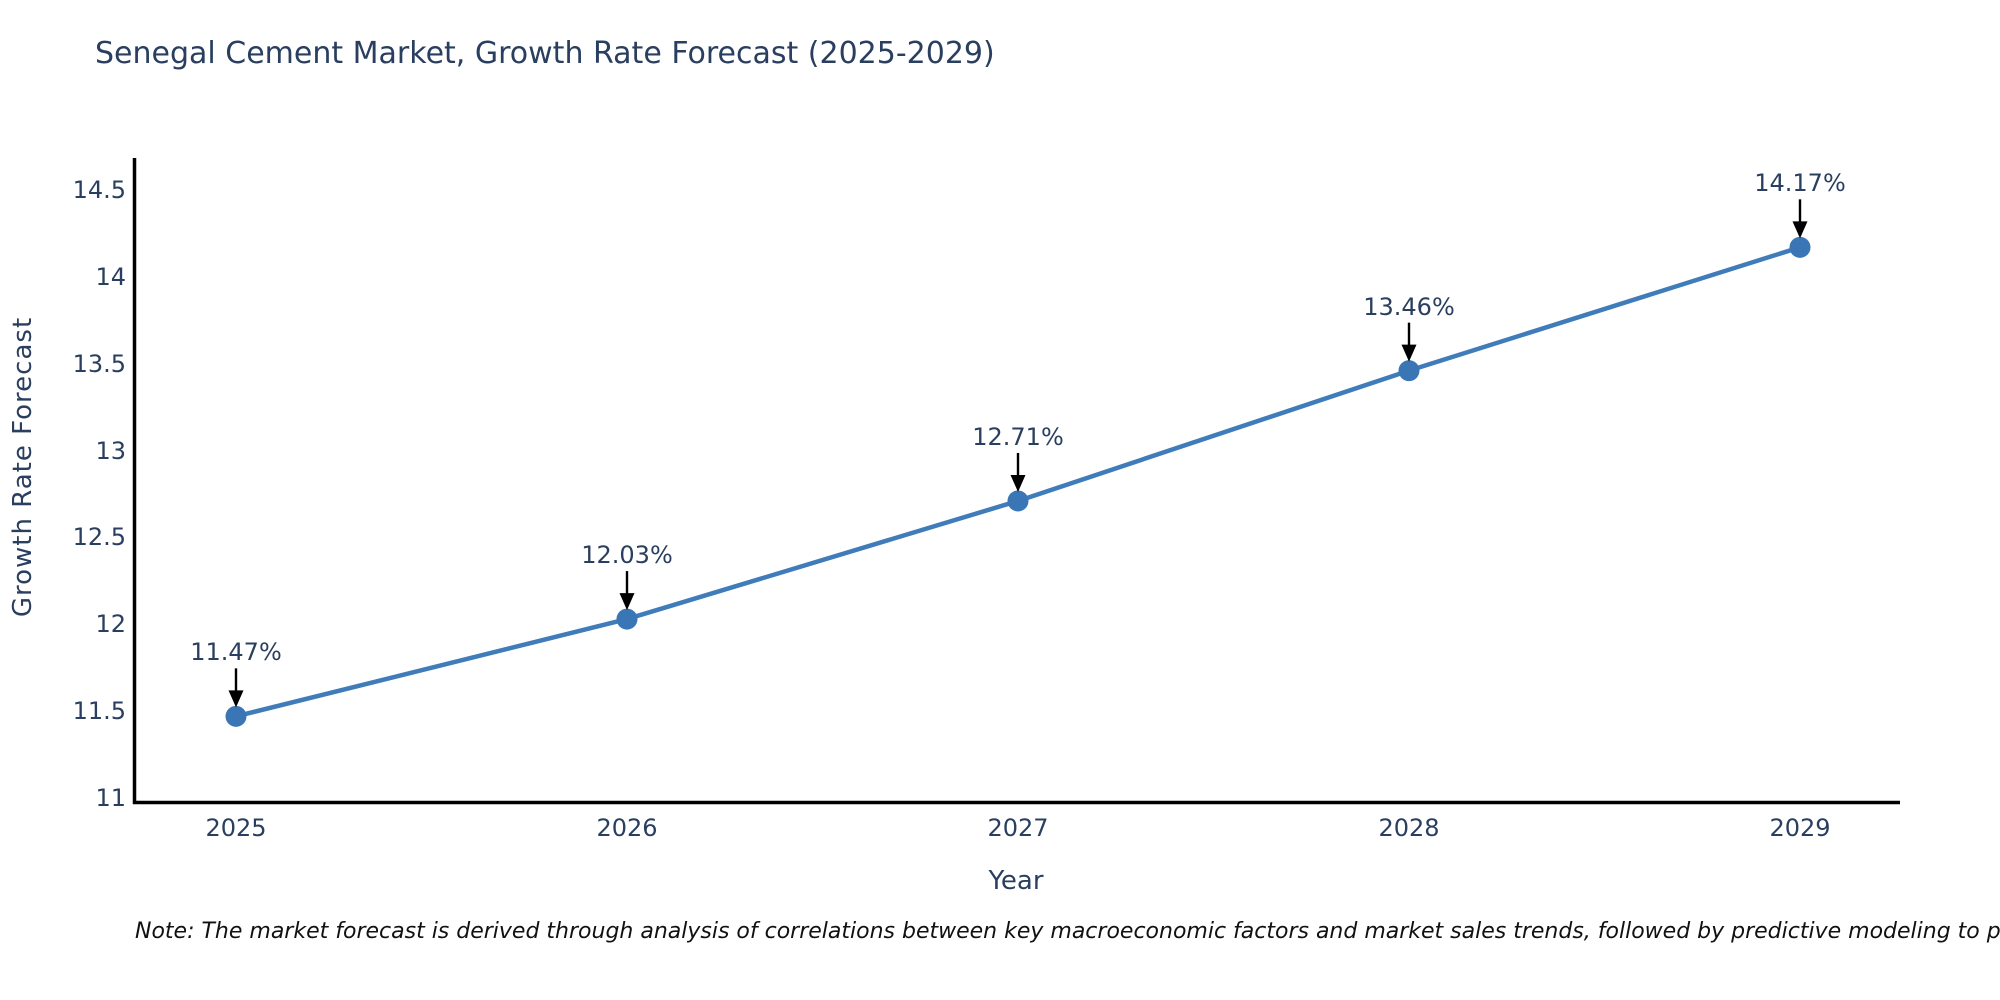 This screenshot has width=2000, height=1000. Describe the element at coordinates (627, 555) in the screenshot. I see `data-annotation-label: 12.03%` at that location.